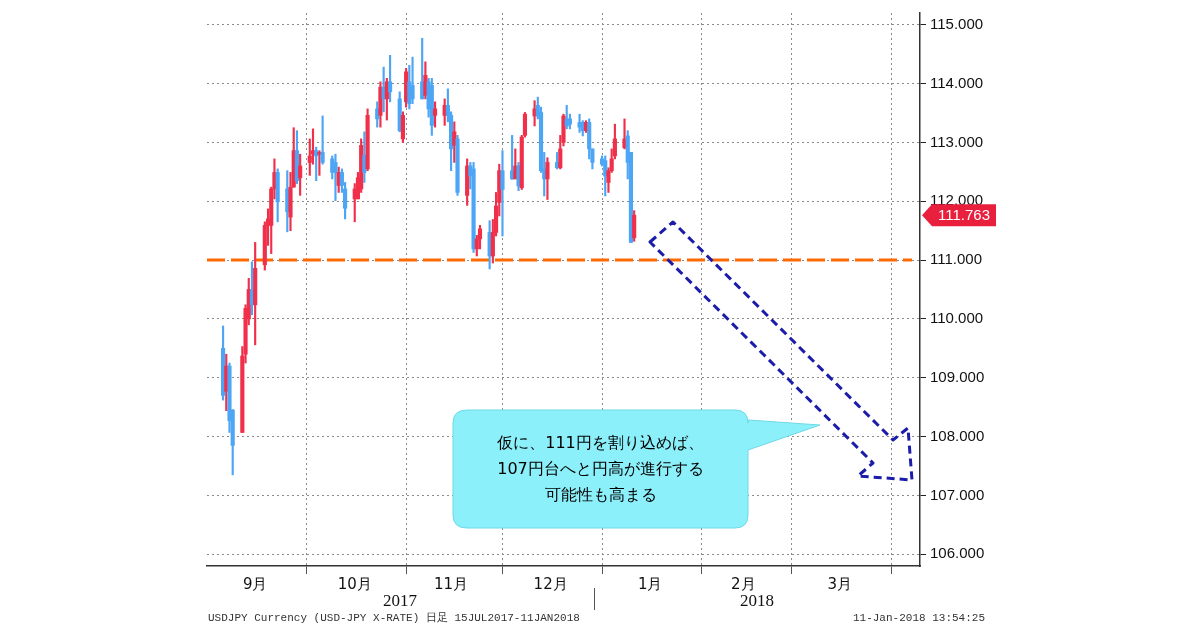 The width and height of the screenshot is (1200, 630). Describe the element at coordinates (839, 583) in the screenshot. I see `x-tick-label: 3月` at that location.